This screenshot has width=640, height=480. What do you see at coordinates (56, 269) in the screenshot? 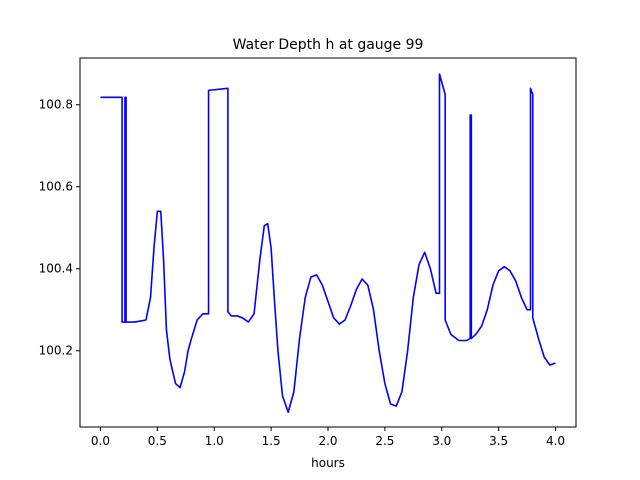
I see `y-tick-label: 100.4` at bounding box center [56, 269].